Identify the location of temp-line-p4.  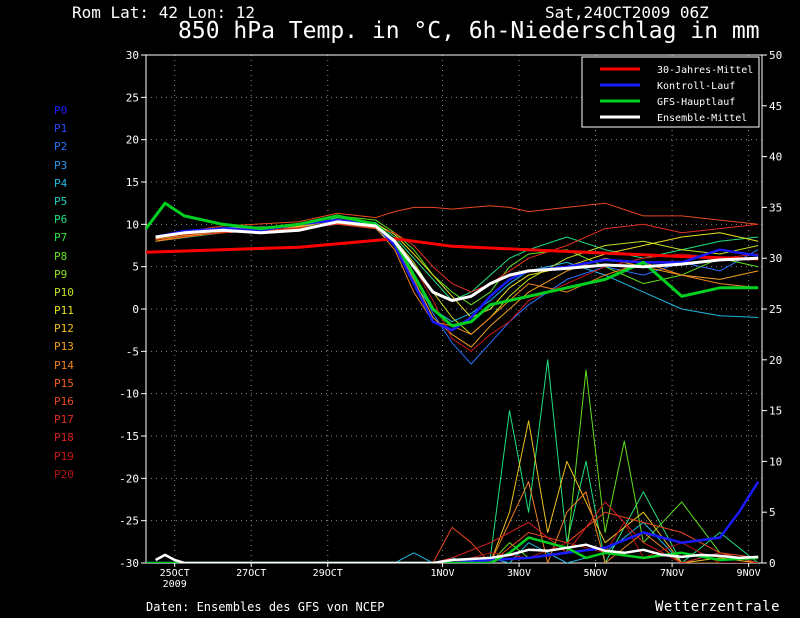
(457, 273).